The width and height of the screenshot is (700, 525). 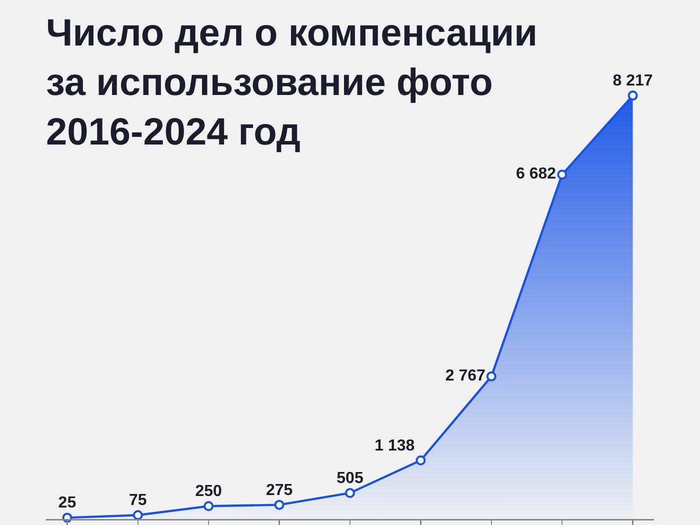 What do you see at coordinates (279, 490) in the screenshot?
I see `data-label: 275` at bounding box center [279, 490].